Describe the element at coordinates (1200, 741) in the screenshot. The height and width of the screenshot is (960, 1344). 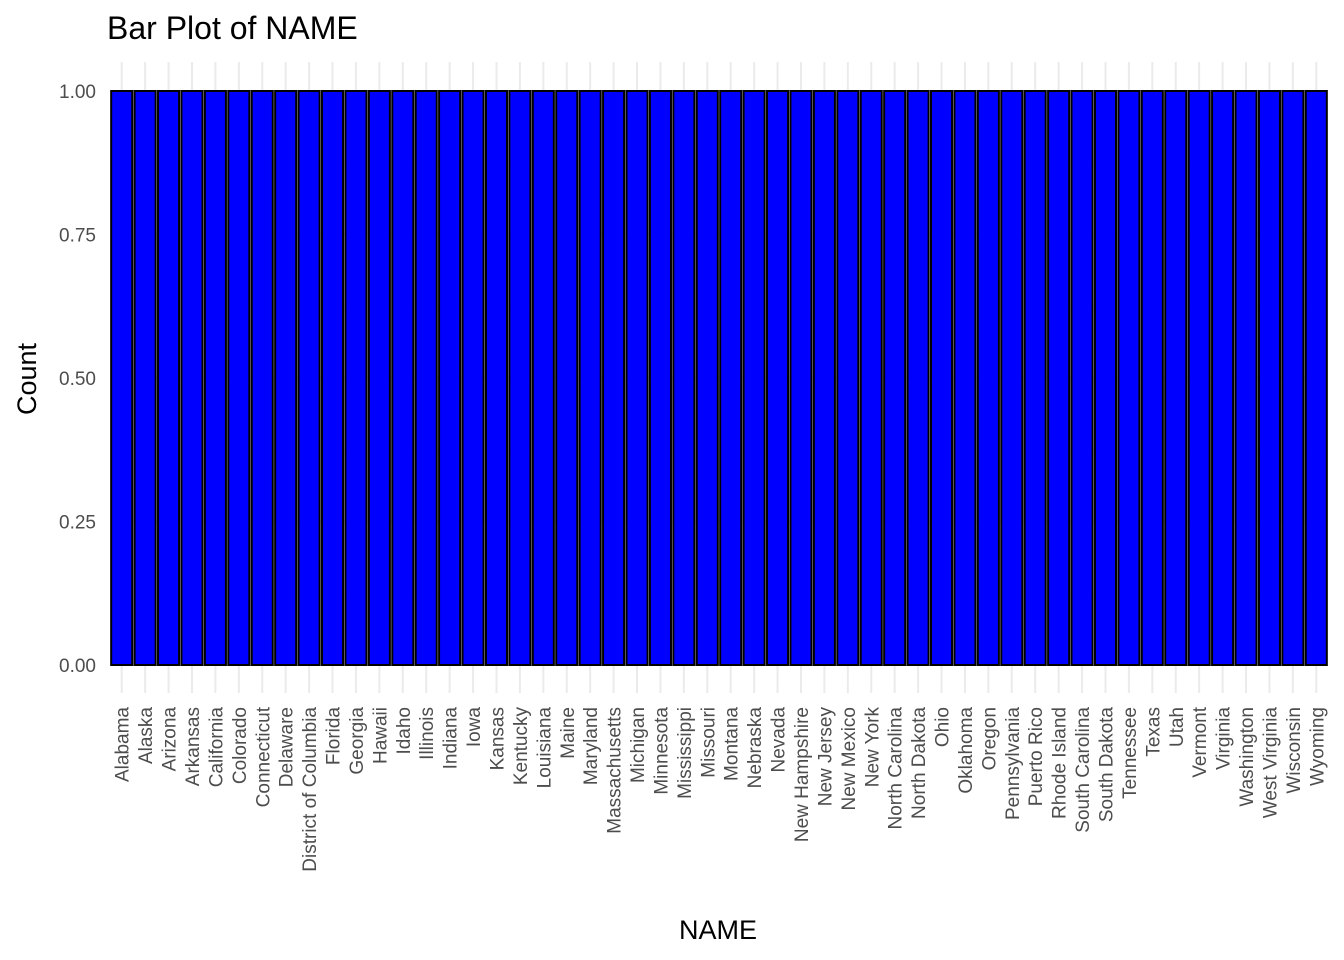
I see `x-tick-label: Vermont` at that location.